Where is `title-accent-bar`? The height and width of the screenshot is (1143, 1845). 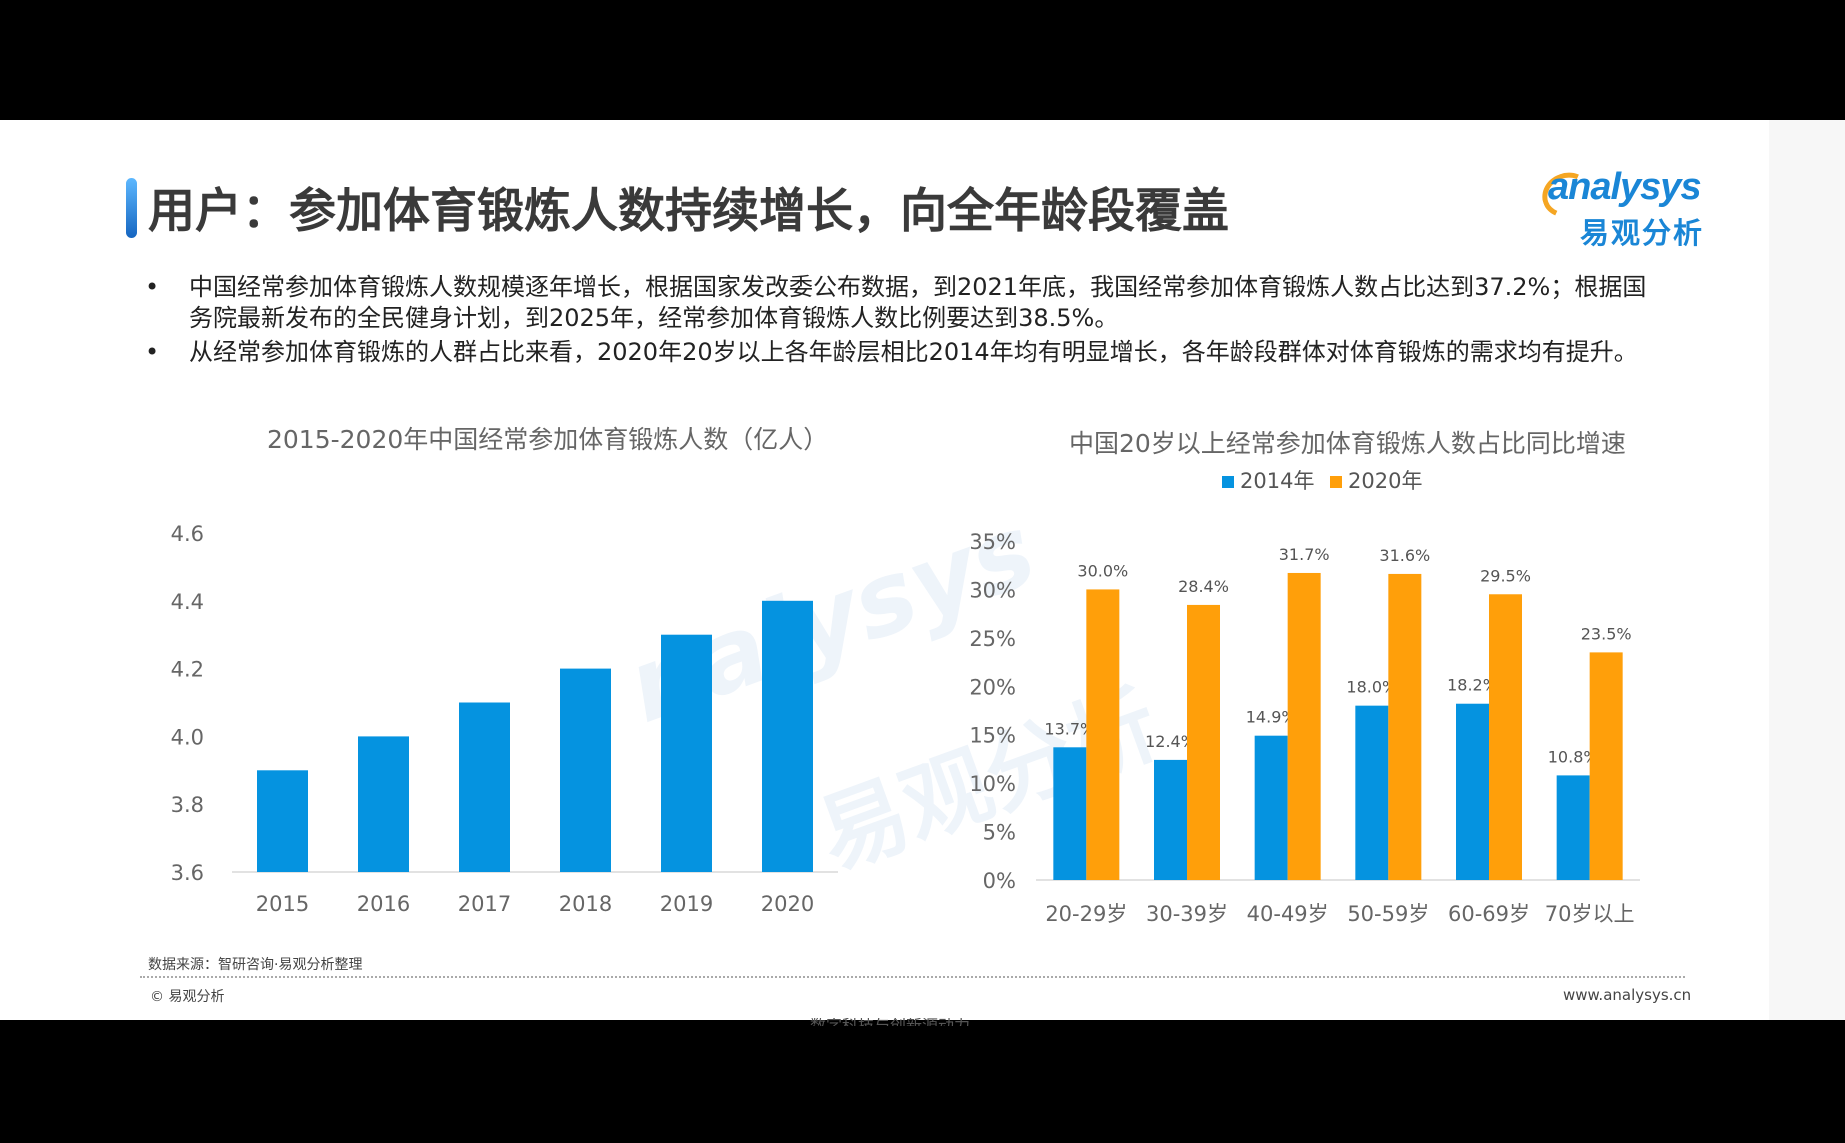 title-accent-bar is located at coordinates (131, 208).